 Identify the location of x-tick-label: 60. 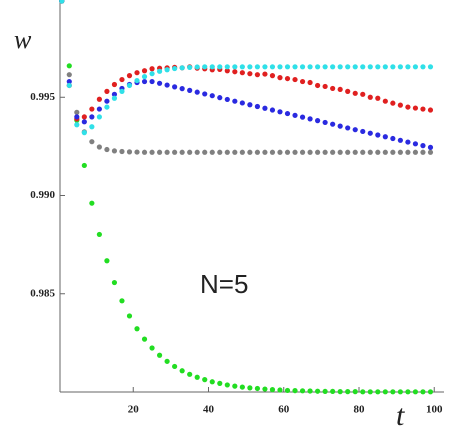
(284, 410).